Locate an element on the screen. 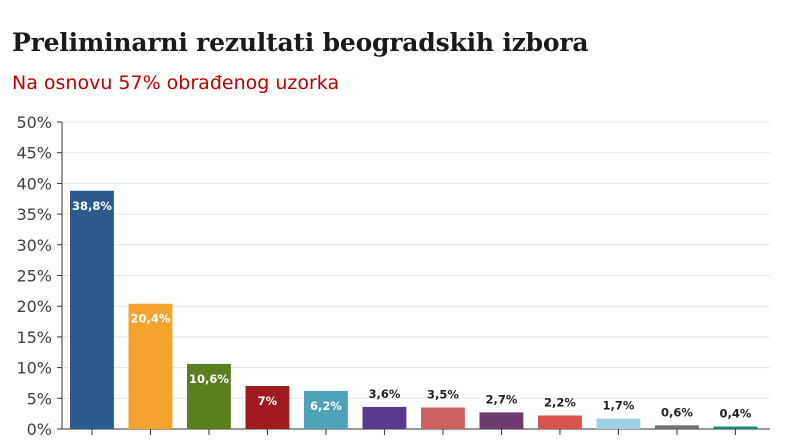 The image size is (790, 444). data-label: 38,8% is located at coordinates (92, 206).